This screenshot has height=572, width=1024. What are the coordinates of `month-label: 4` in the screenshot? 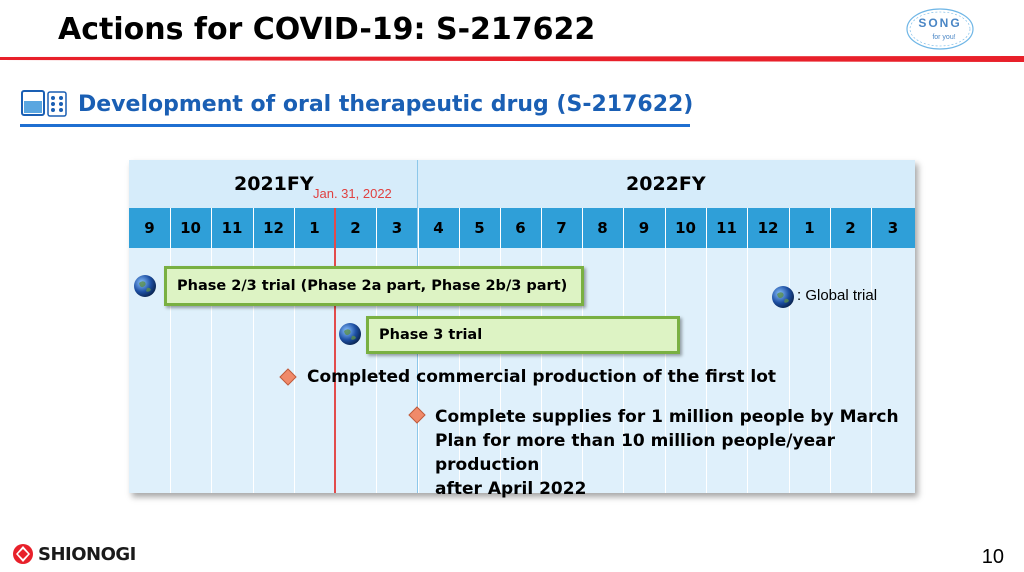 It's located at (438, 228).